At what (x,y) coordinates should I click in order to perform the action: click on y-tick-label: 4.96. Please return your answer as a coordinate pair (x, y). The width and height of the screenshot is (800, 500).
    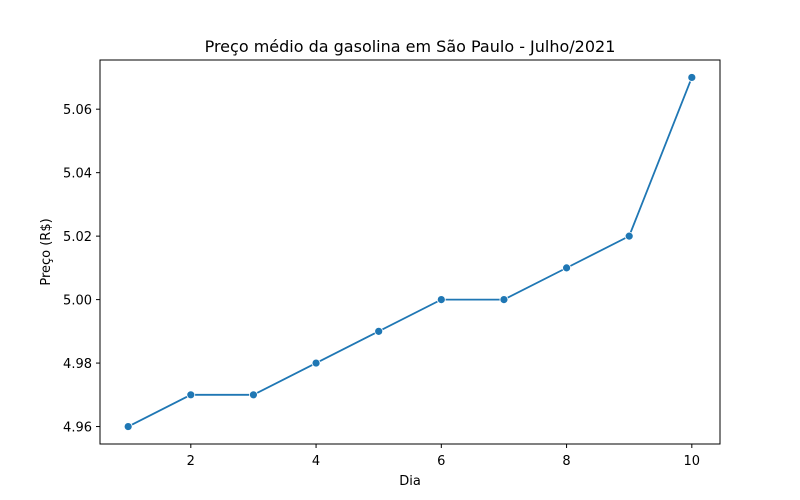
    Looking at the image, I should click on (77, 428).